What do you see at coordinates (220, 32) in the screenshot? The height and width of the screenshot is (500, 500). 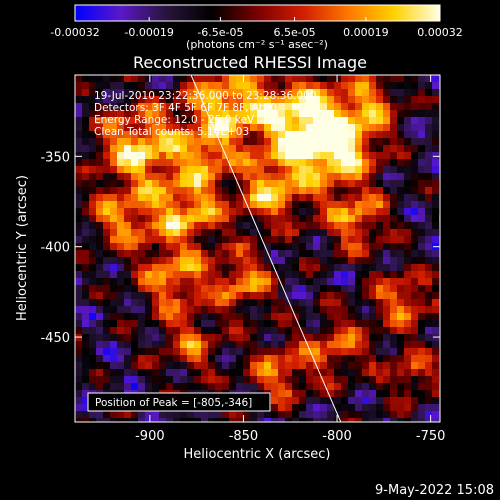 I see `colorbar-tick-label: -6.5e-05` at bounding box center [220, 32].